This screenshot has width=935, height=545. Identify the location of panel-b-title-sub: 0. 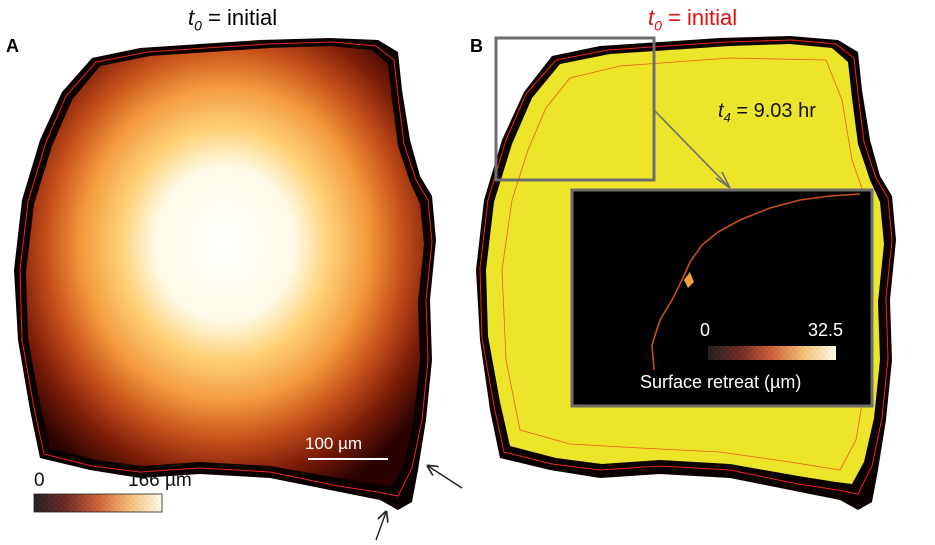
(658, 25).